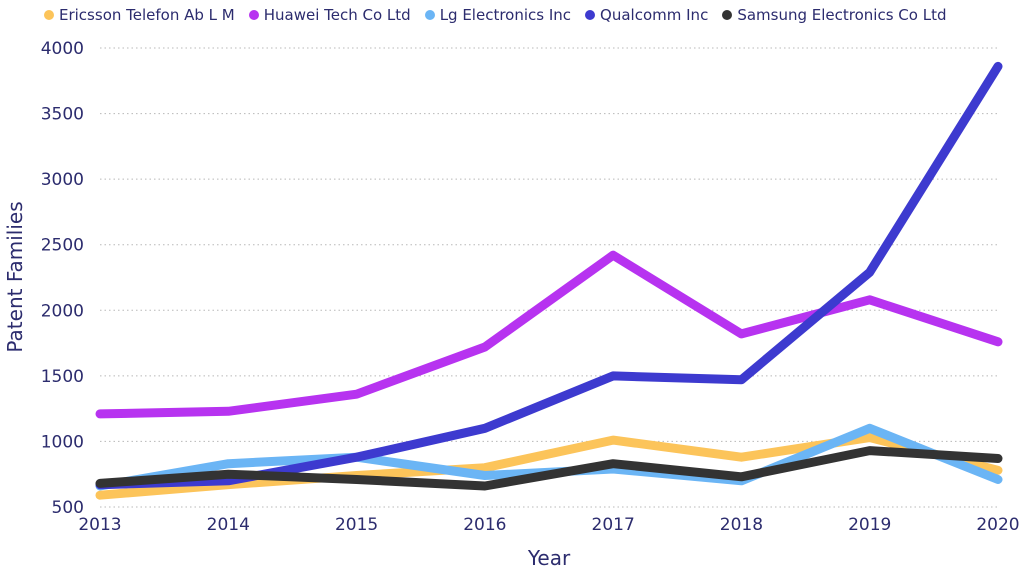 Image resolution: width=1024 pixels, height=574 pixels. Describe the element at coordinates (484, 525) in the screenshot. I see `x-tick-label: 2016` at that location.